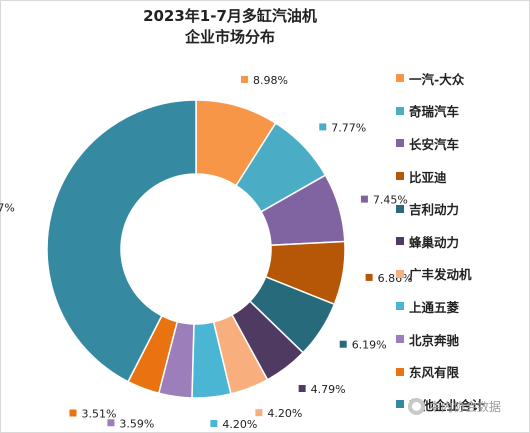 This screenshot has height=433, width=530. I want to click on watermark-text: 中内协会数据, so click(465, 407).